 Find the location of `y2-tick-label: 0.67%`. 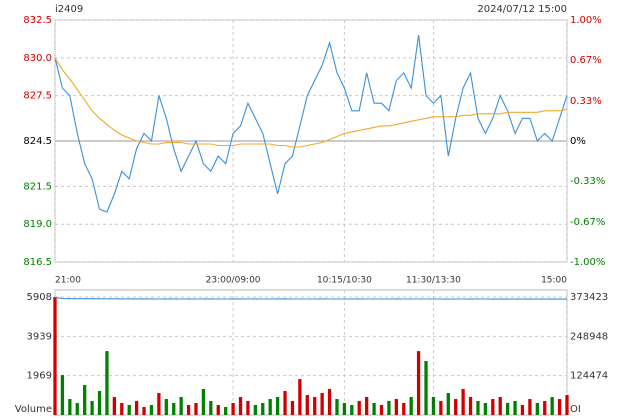

y2-tick-label: 0.67% is located at coordinates (586, 60).